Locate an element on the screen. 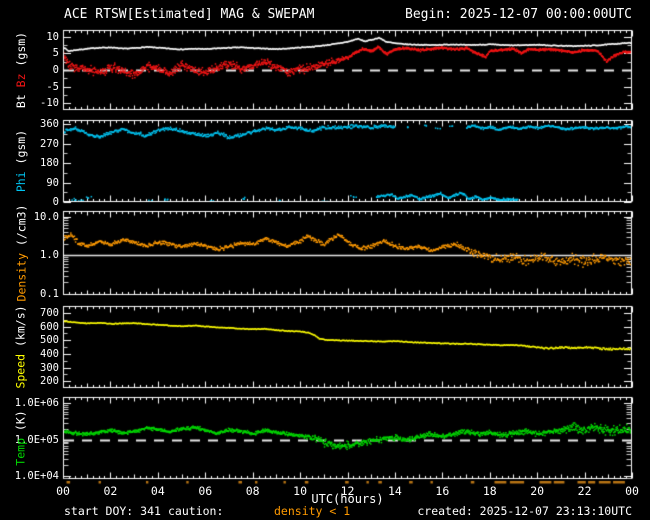 The image size is (650, 520). x-tick-label: 20 is located at coordinates (537, 491).